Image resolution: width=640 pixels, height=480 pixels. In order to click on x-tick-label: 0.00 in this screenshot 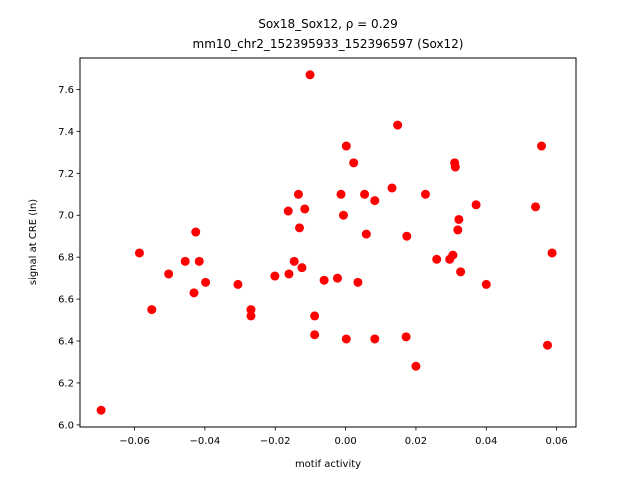, I will do `click(345, 441)`.